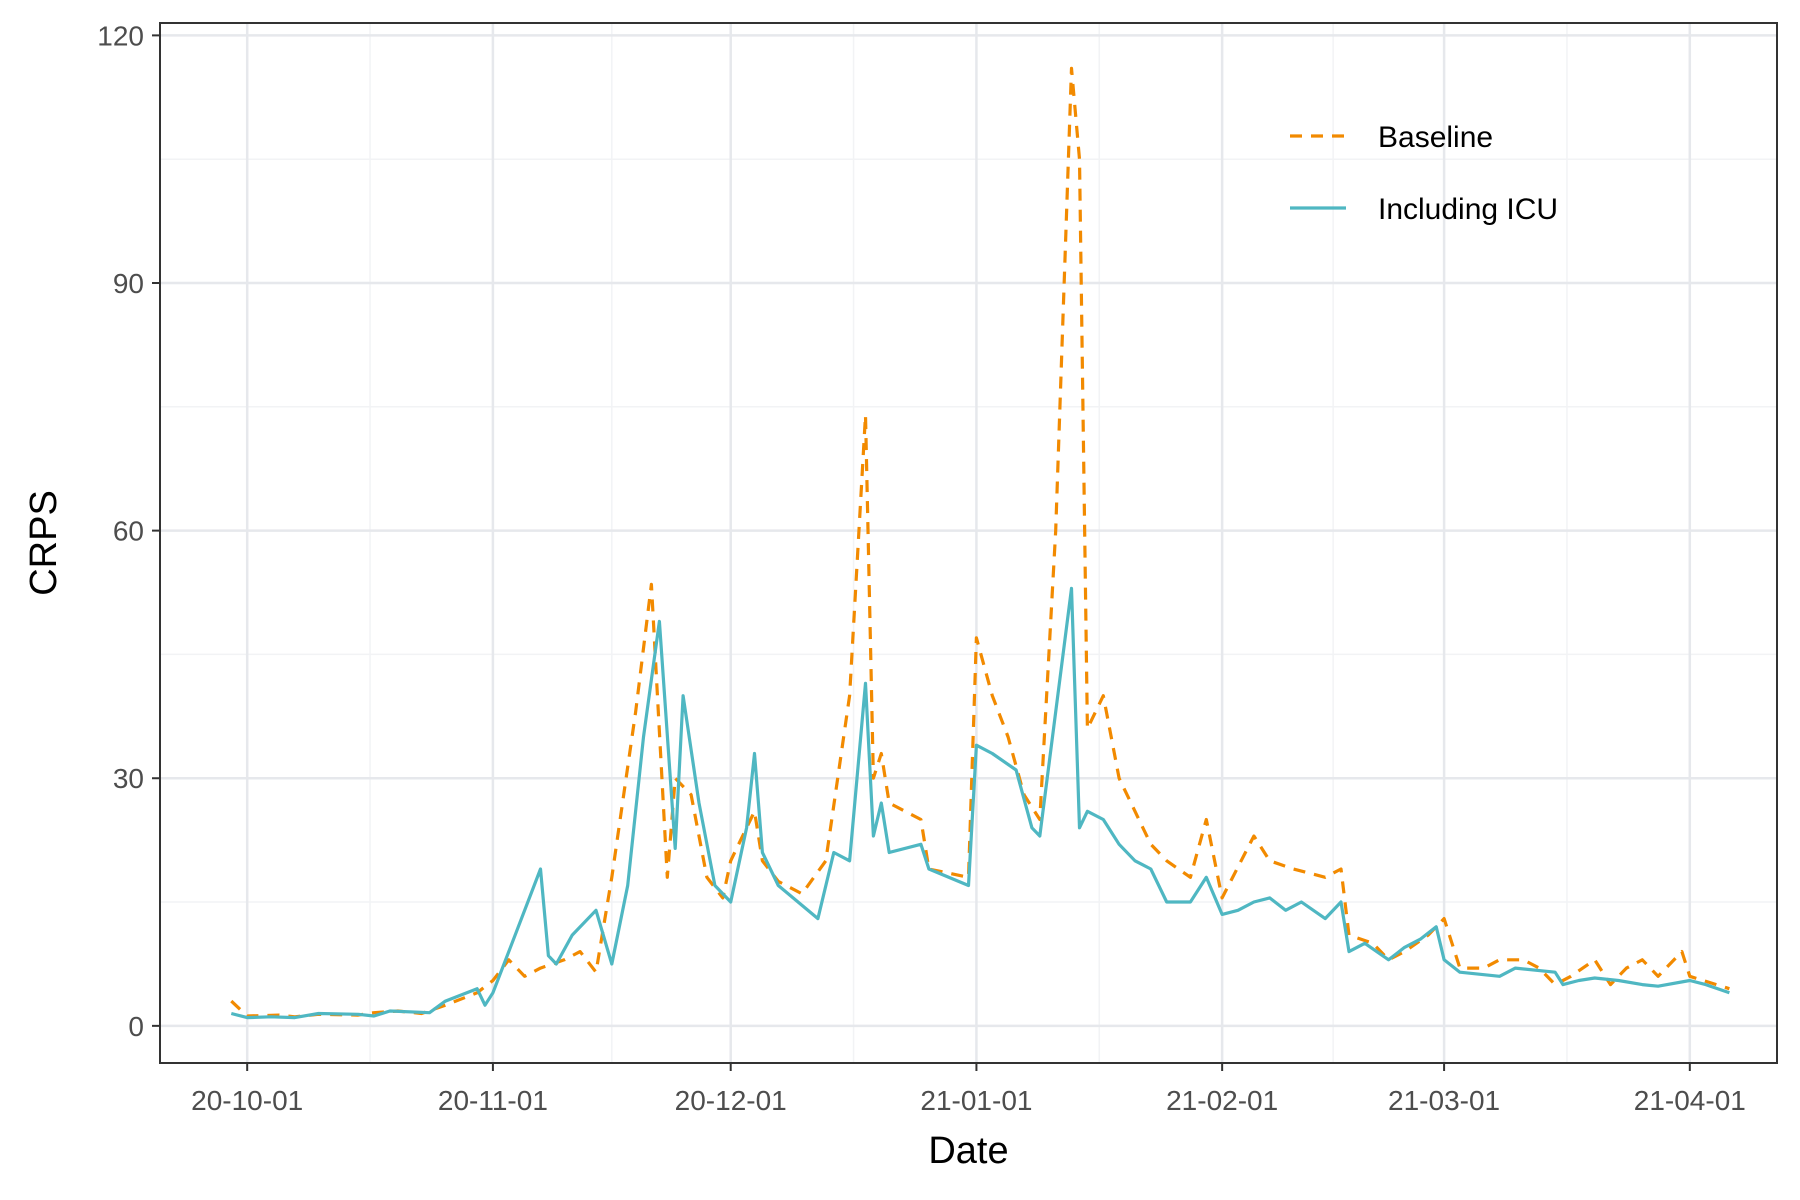 This screenshot has height=1200, width=1800. What do you see at coordinates (128, 283) in the screenshot?
I see `y-tick-label: 90` at bounding box center [128, 283].